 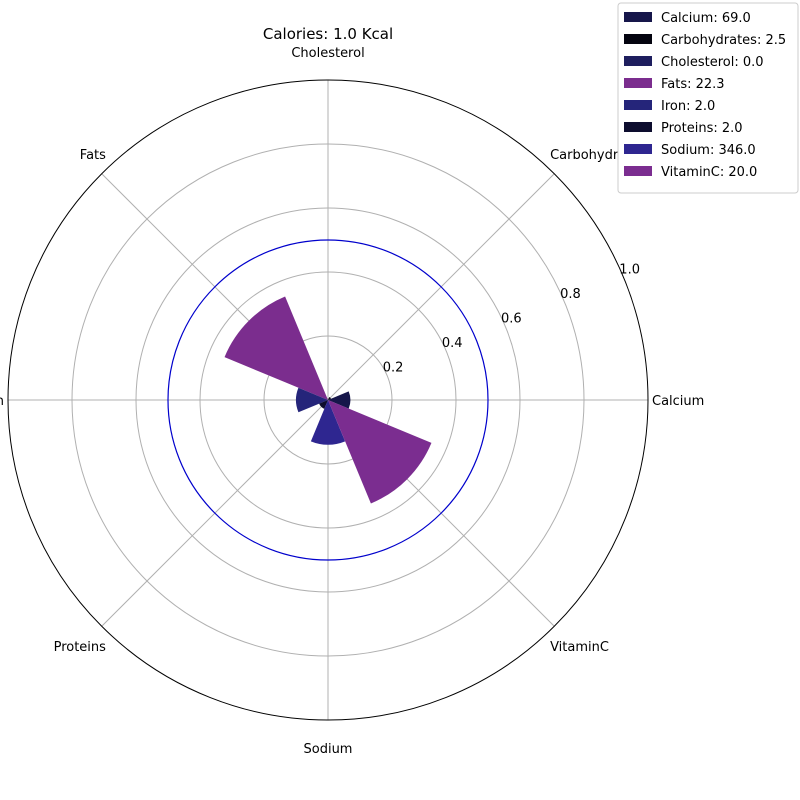 What do you see at coordinates (328, 749) in the screenshot?
I see `category-label-sodium: Sodium` at bounding box center [328, 749].